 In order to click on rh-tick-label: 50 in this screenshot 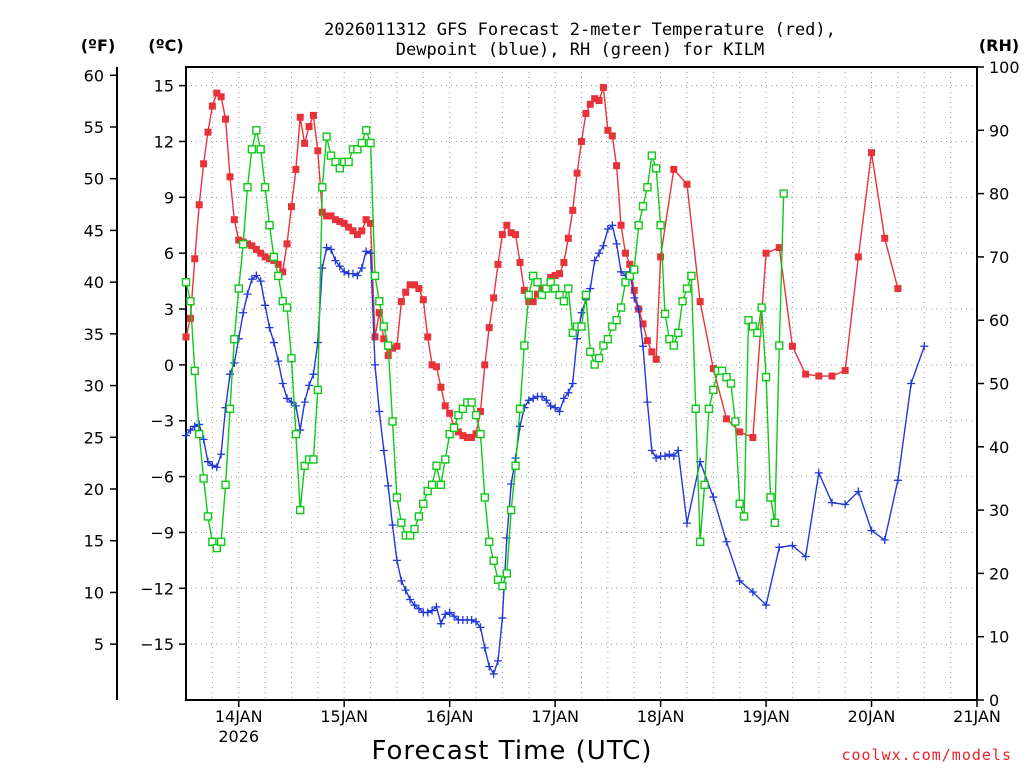, I will do `click(999, 384)`.